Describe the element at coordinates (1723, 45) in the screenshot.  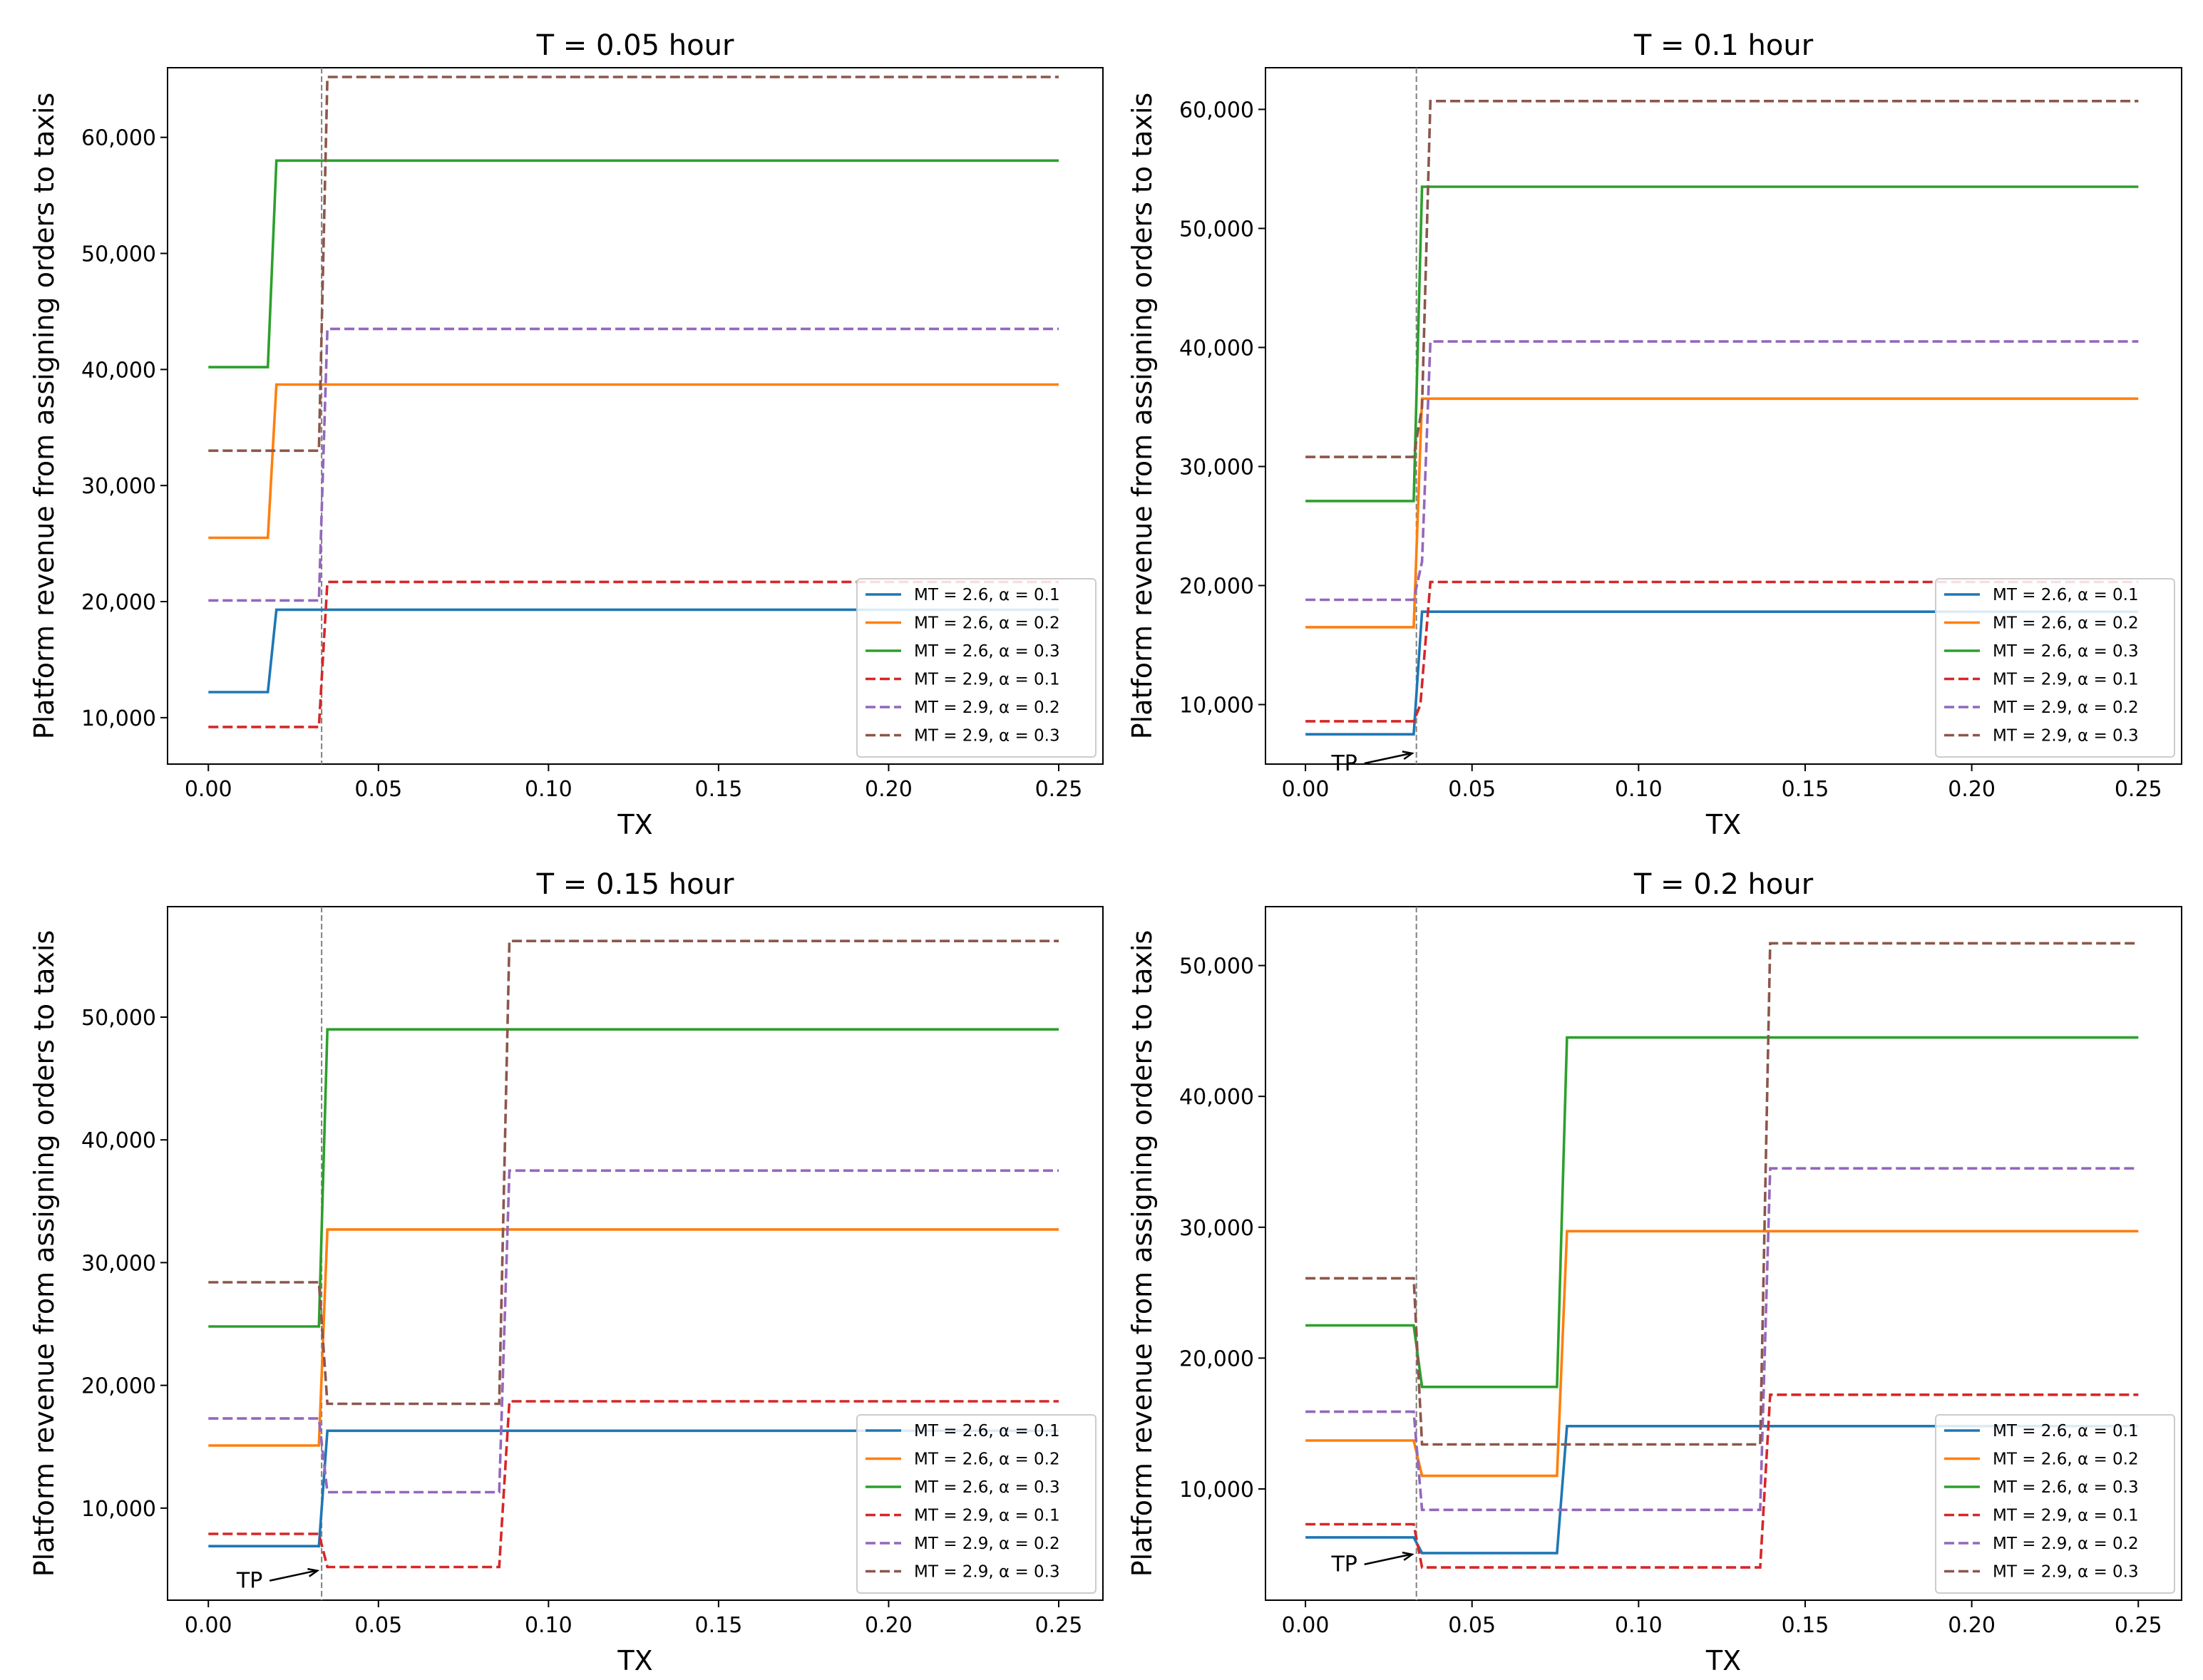
I see `chart-title: T = 0.1 hour` at that location.